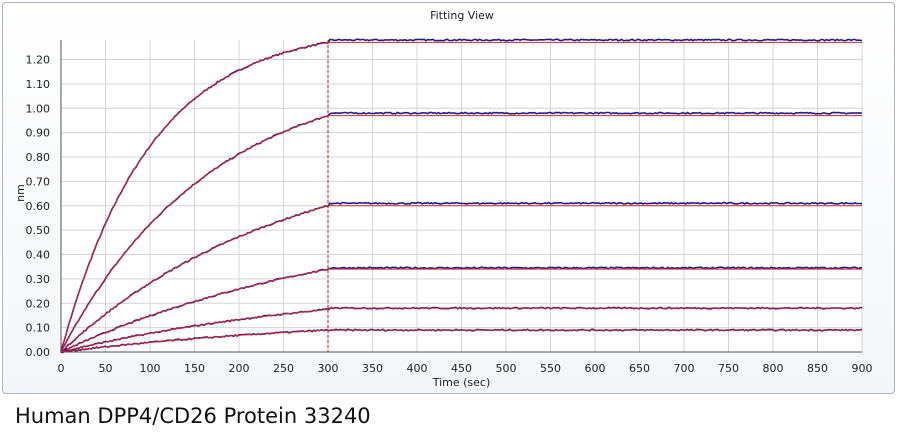  Describe the element at coordinates (38, 303) in the screenshot. I see `y-tick-label: 0.20` at that location.